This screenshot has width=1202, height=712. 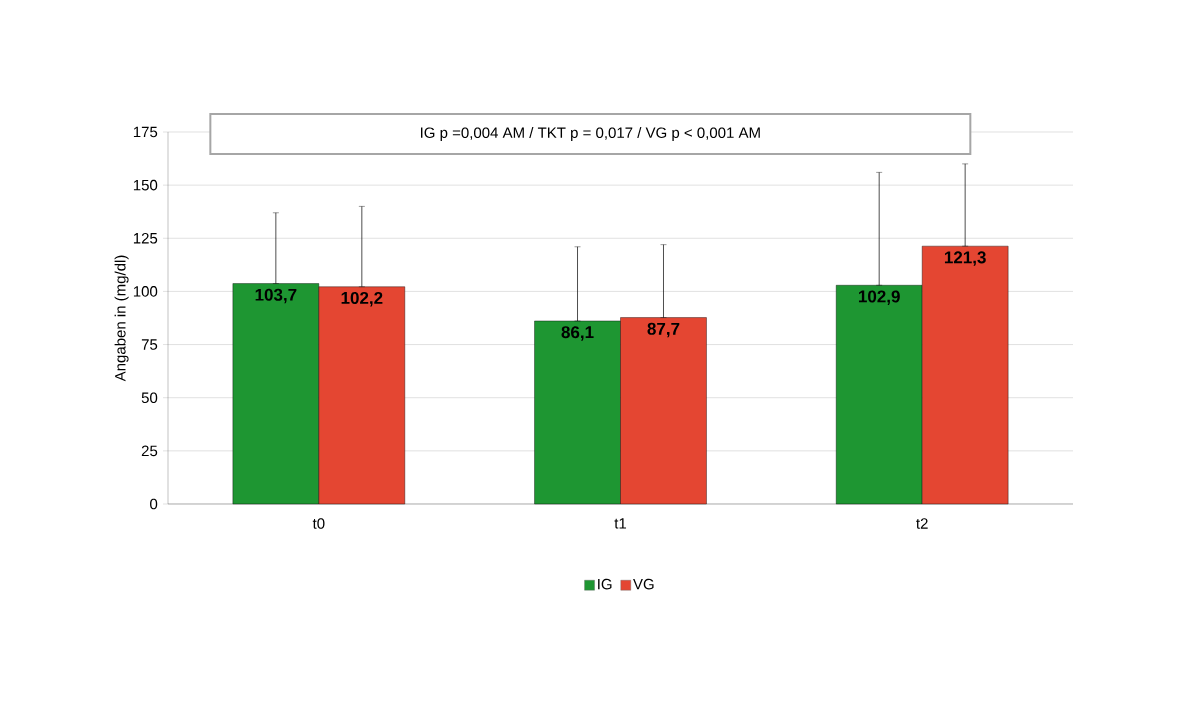 I want to click on data-label: 87,7, so click(x=663, y=330).